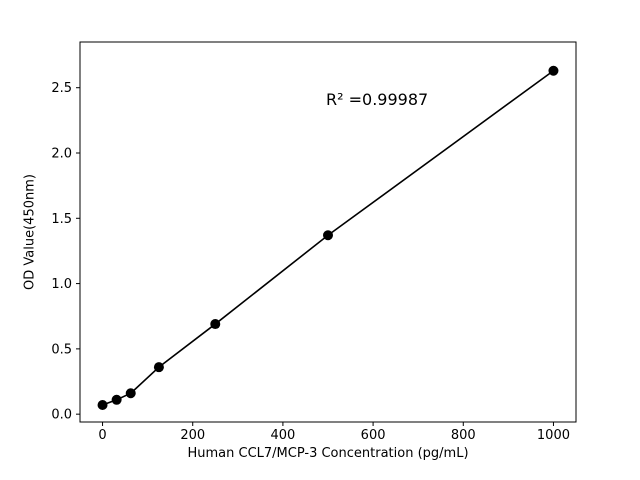 The image size is (640, 480). What do you see at coordinates (373, 435) in the screenshot?
I see `x-tick-label: 600` at bounding box center [373, 435].